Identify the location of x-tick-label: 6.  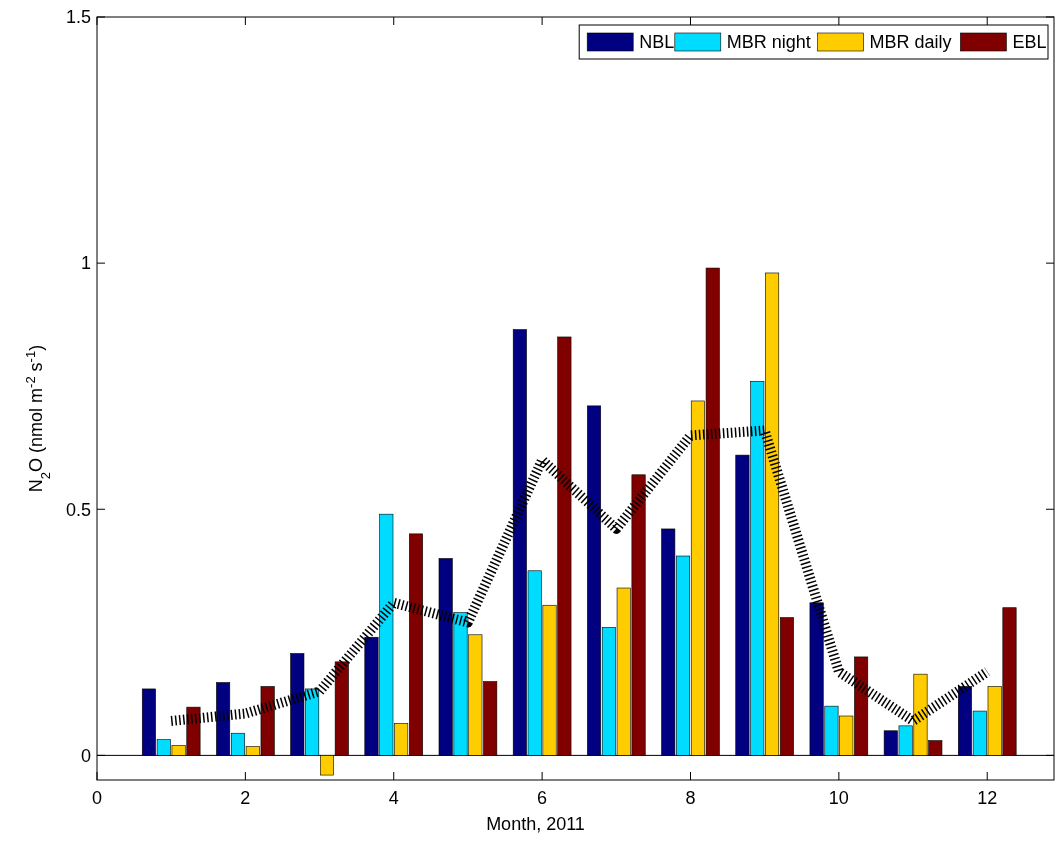
(542, 798).